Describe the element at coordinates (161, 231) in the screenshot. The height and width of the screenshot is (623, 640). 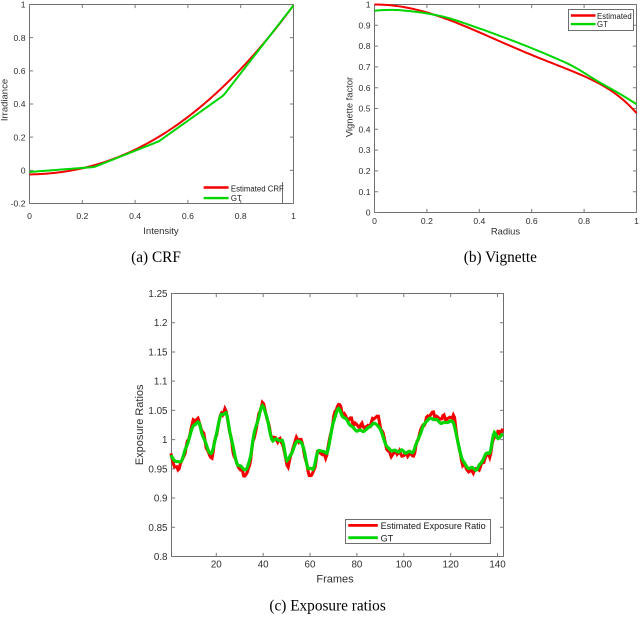
I see `svg-text: Intensity` at that location.